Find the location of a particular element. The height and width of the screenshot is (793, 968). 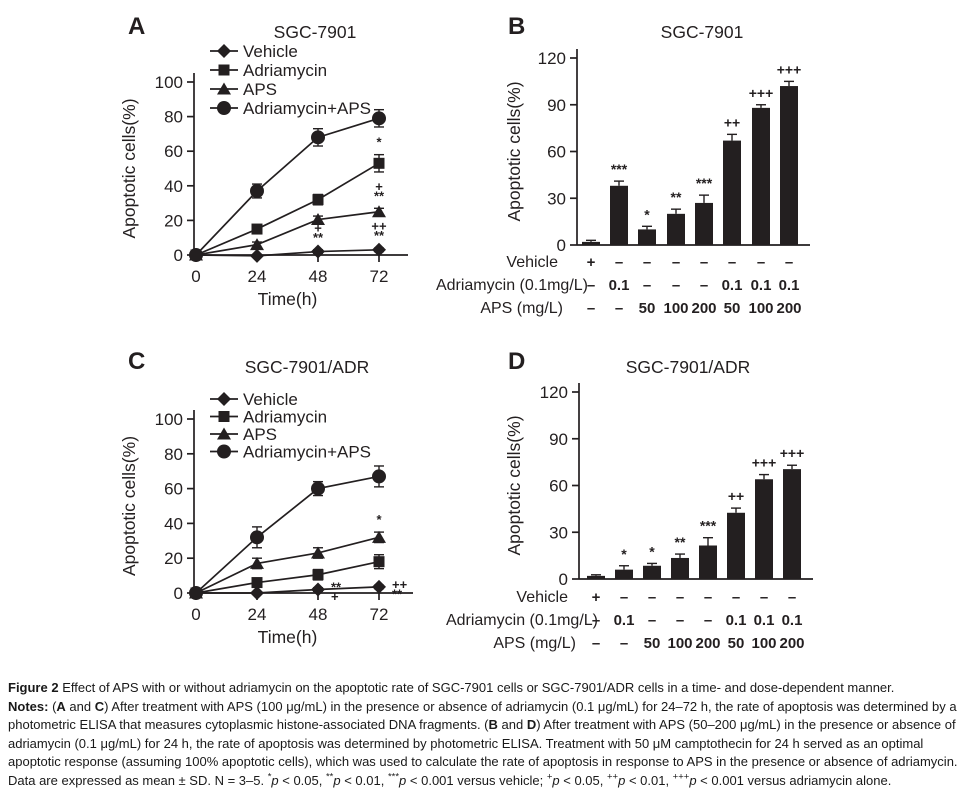

x-tick-label: 24 is located at coordinates (257, 614).